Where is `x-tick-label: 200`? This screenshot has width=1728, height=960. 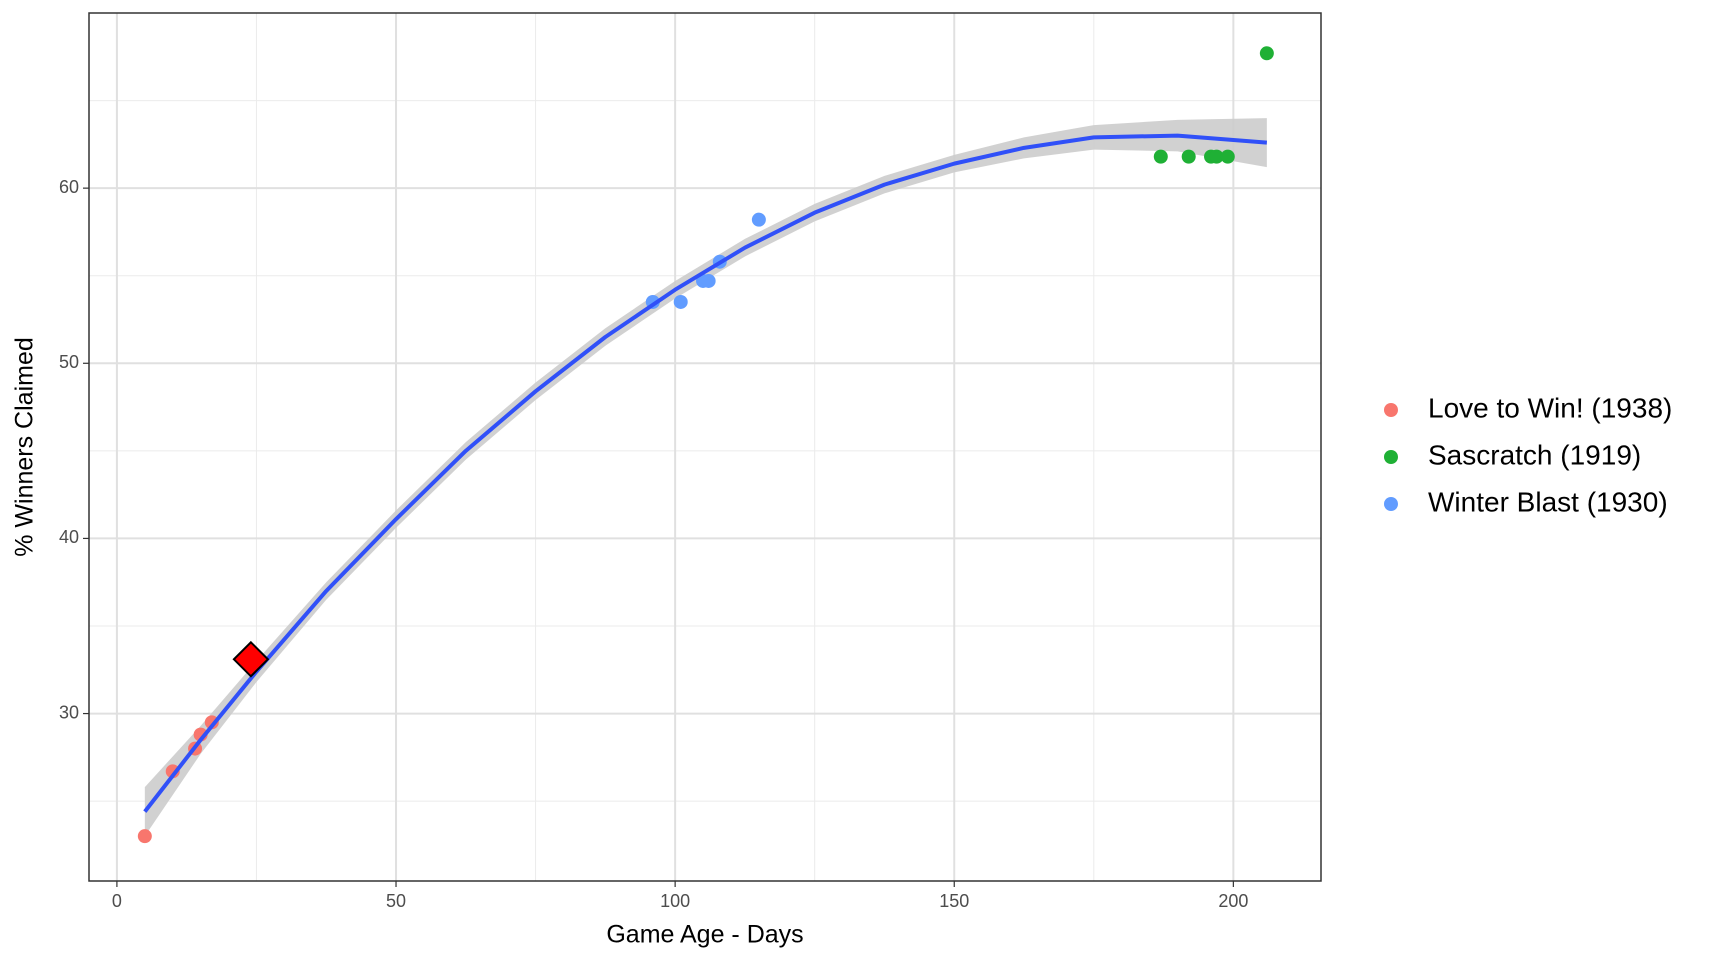 x-tick-label: 200 is located at coordinates (1233, 901).